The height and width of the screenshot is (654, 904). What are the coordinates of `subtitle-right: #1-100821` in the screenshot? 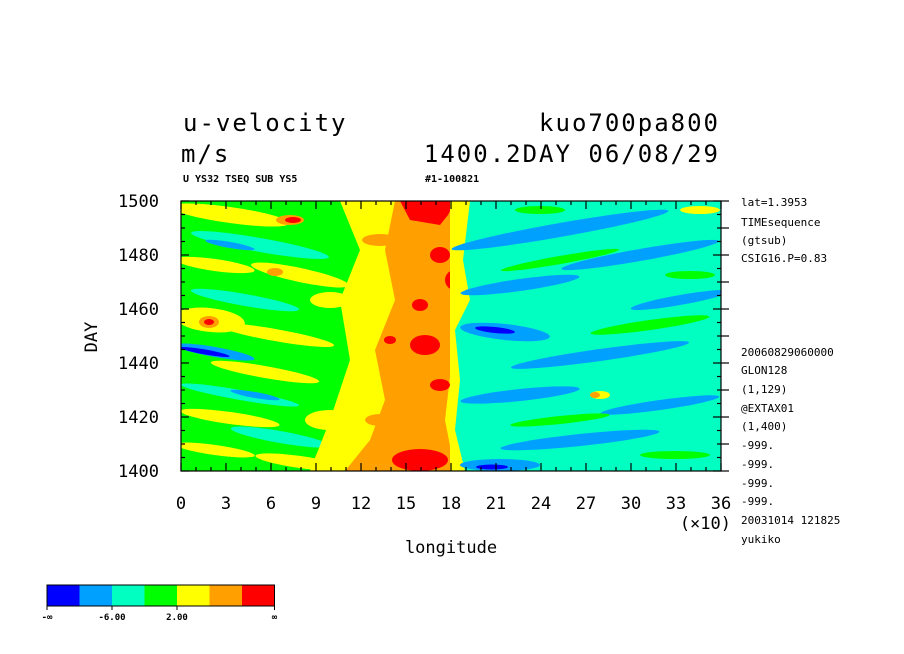 It's located at (452, 179).